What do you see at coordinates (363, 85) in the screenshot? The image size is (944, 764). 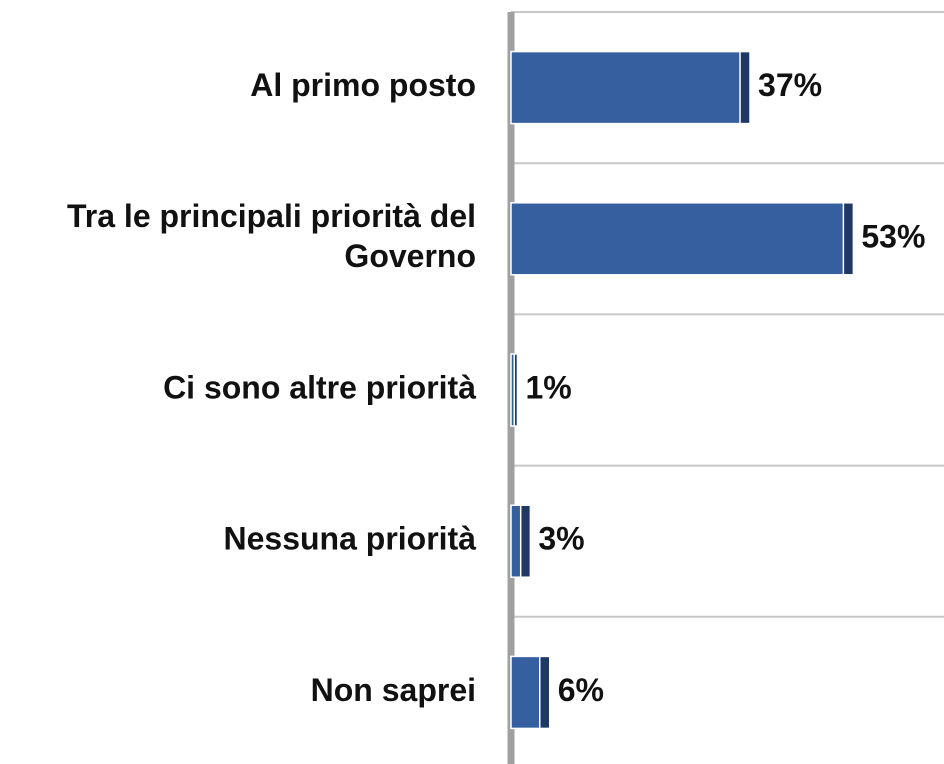 I see `category-label: Al primo posto` at bounding box center [363, 85].